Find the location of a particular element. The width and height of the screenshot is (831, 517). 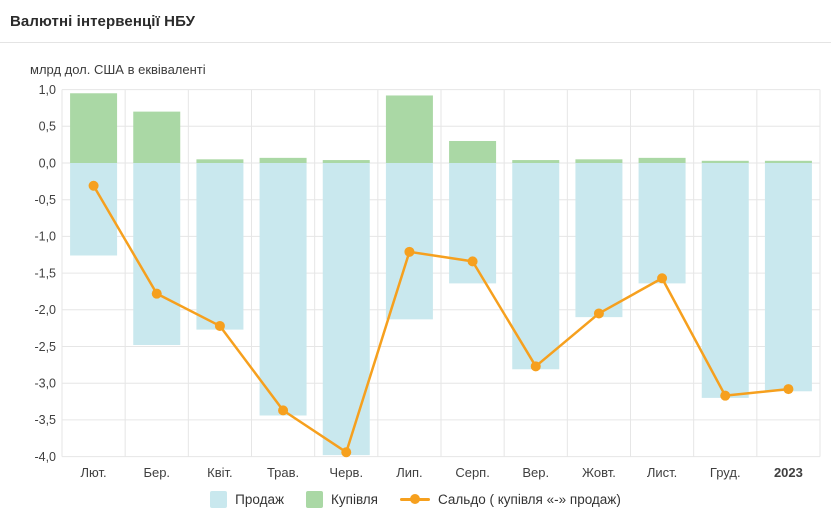

saldo-point-Серп. is located at coordinates (472, 261).